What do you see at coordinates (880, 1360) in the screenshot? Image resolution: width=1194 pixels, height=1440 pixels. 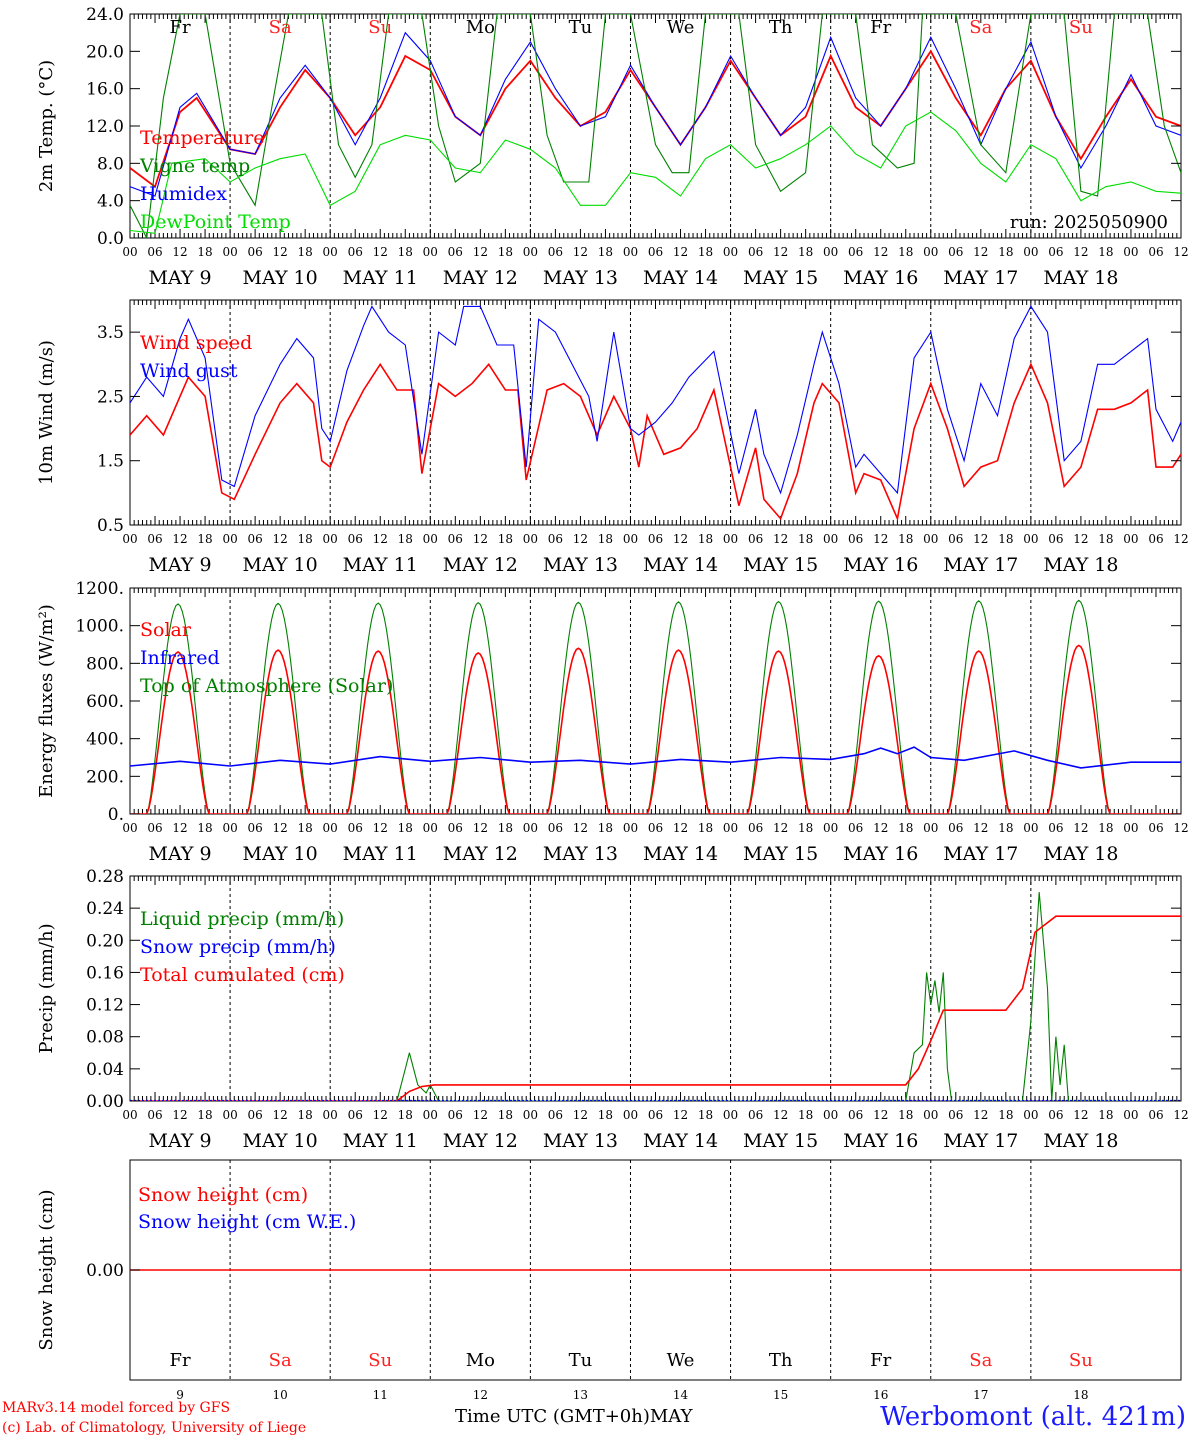 I see `weekday-label: Fr` at bounding box center [880, 1360].